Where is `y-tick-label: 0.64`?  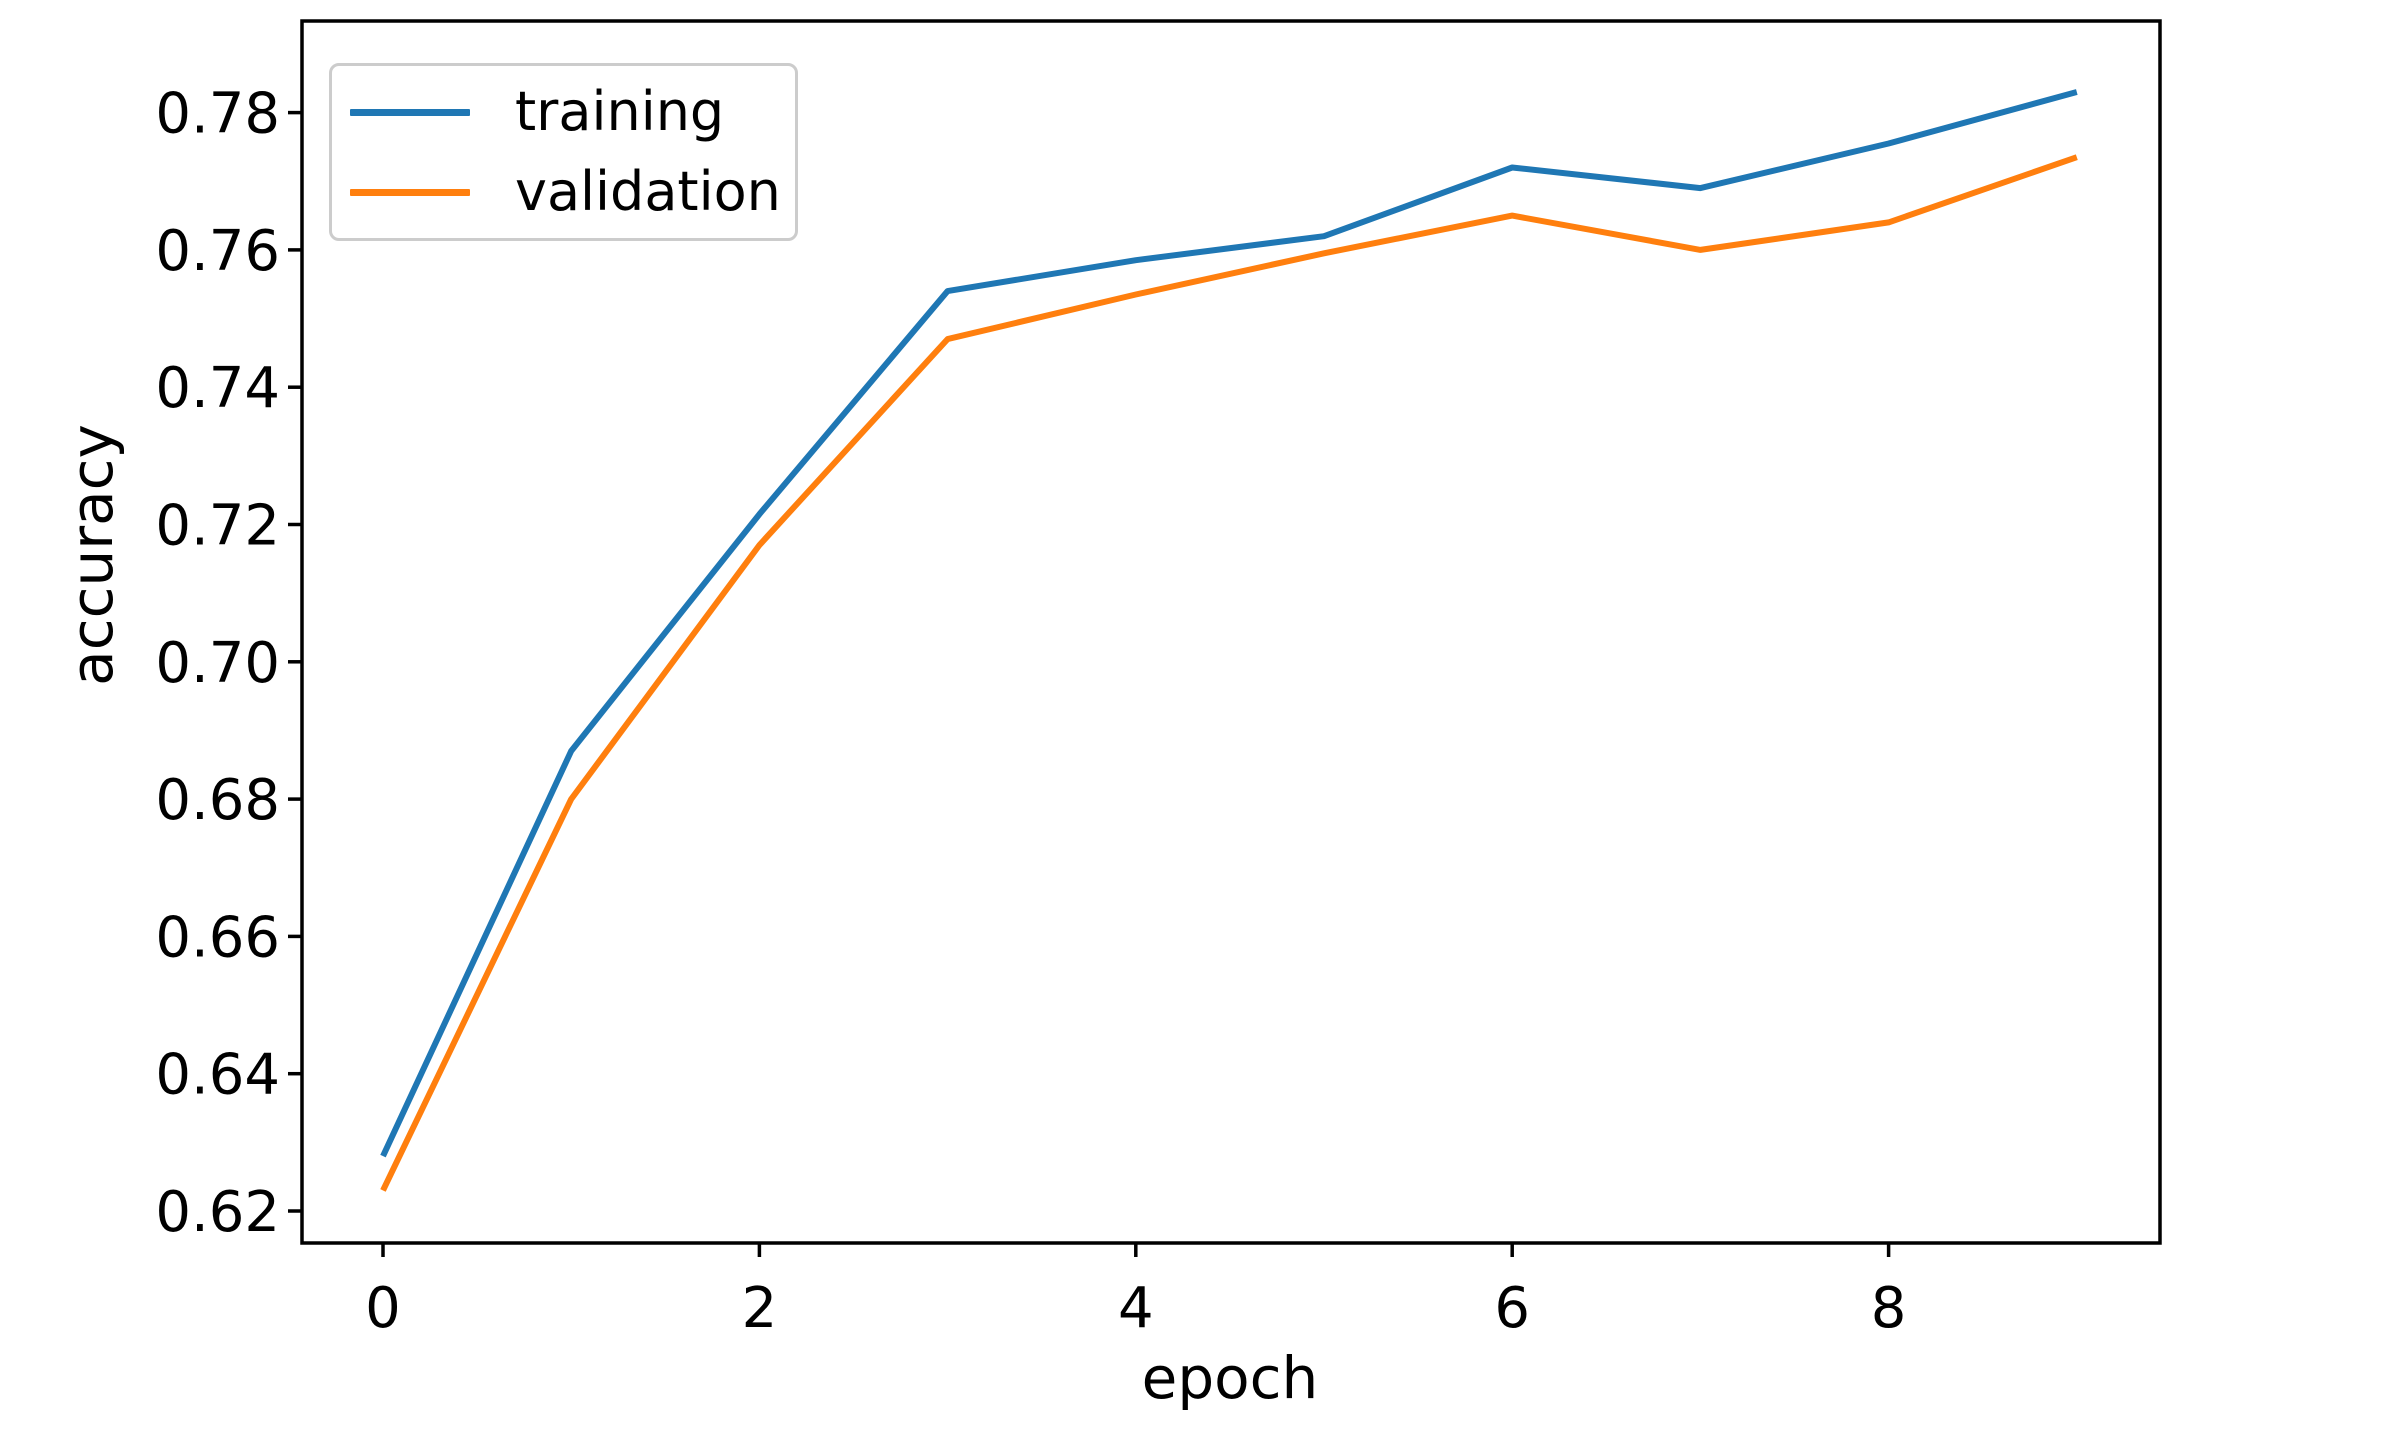 y-tick-label: 0.64 is located at coordinates (217, 1075).